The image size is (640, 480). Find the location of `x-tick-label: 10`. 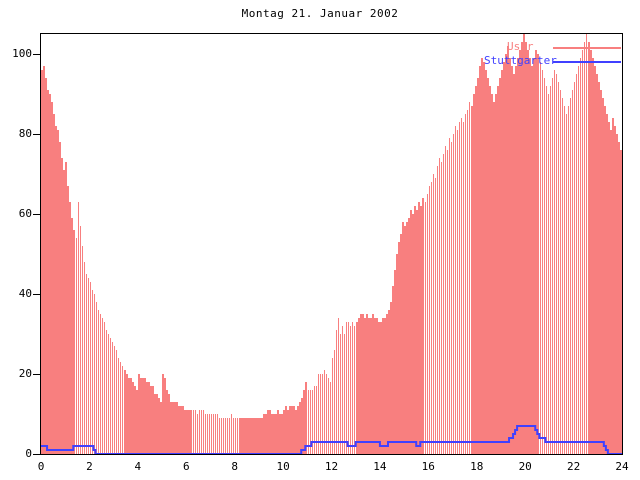

x-tick-label: 10 is located at coordinates (283, 466).